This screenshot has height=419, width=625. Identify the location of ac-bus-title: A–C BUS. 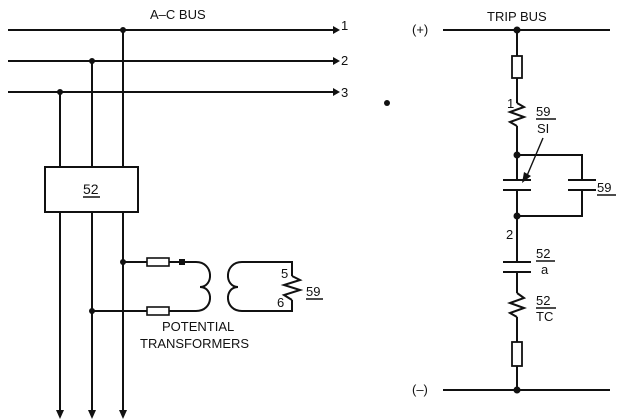
(178, 14).